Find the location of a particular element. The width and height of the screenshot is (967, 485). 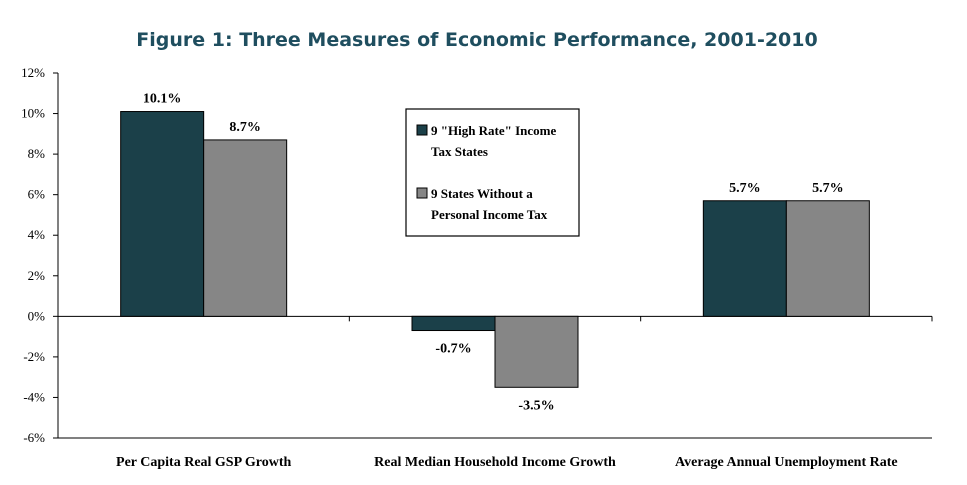

y-tick-label: -2% is located at coordinates (34, 356).